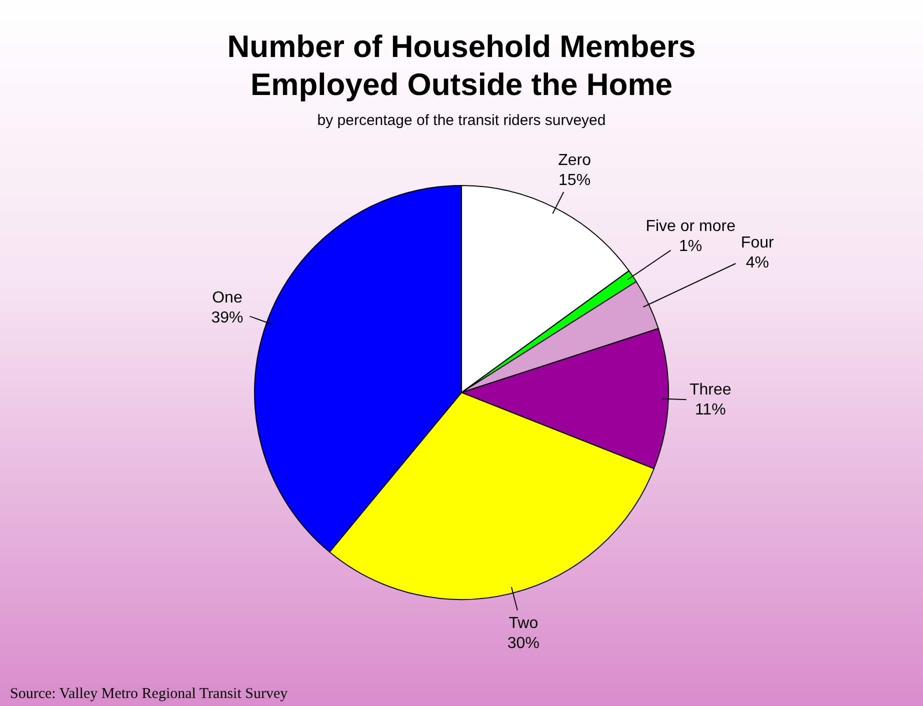  I want to click on data-label: 15%, so click(574, 181).